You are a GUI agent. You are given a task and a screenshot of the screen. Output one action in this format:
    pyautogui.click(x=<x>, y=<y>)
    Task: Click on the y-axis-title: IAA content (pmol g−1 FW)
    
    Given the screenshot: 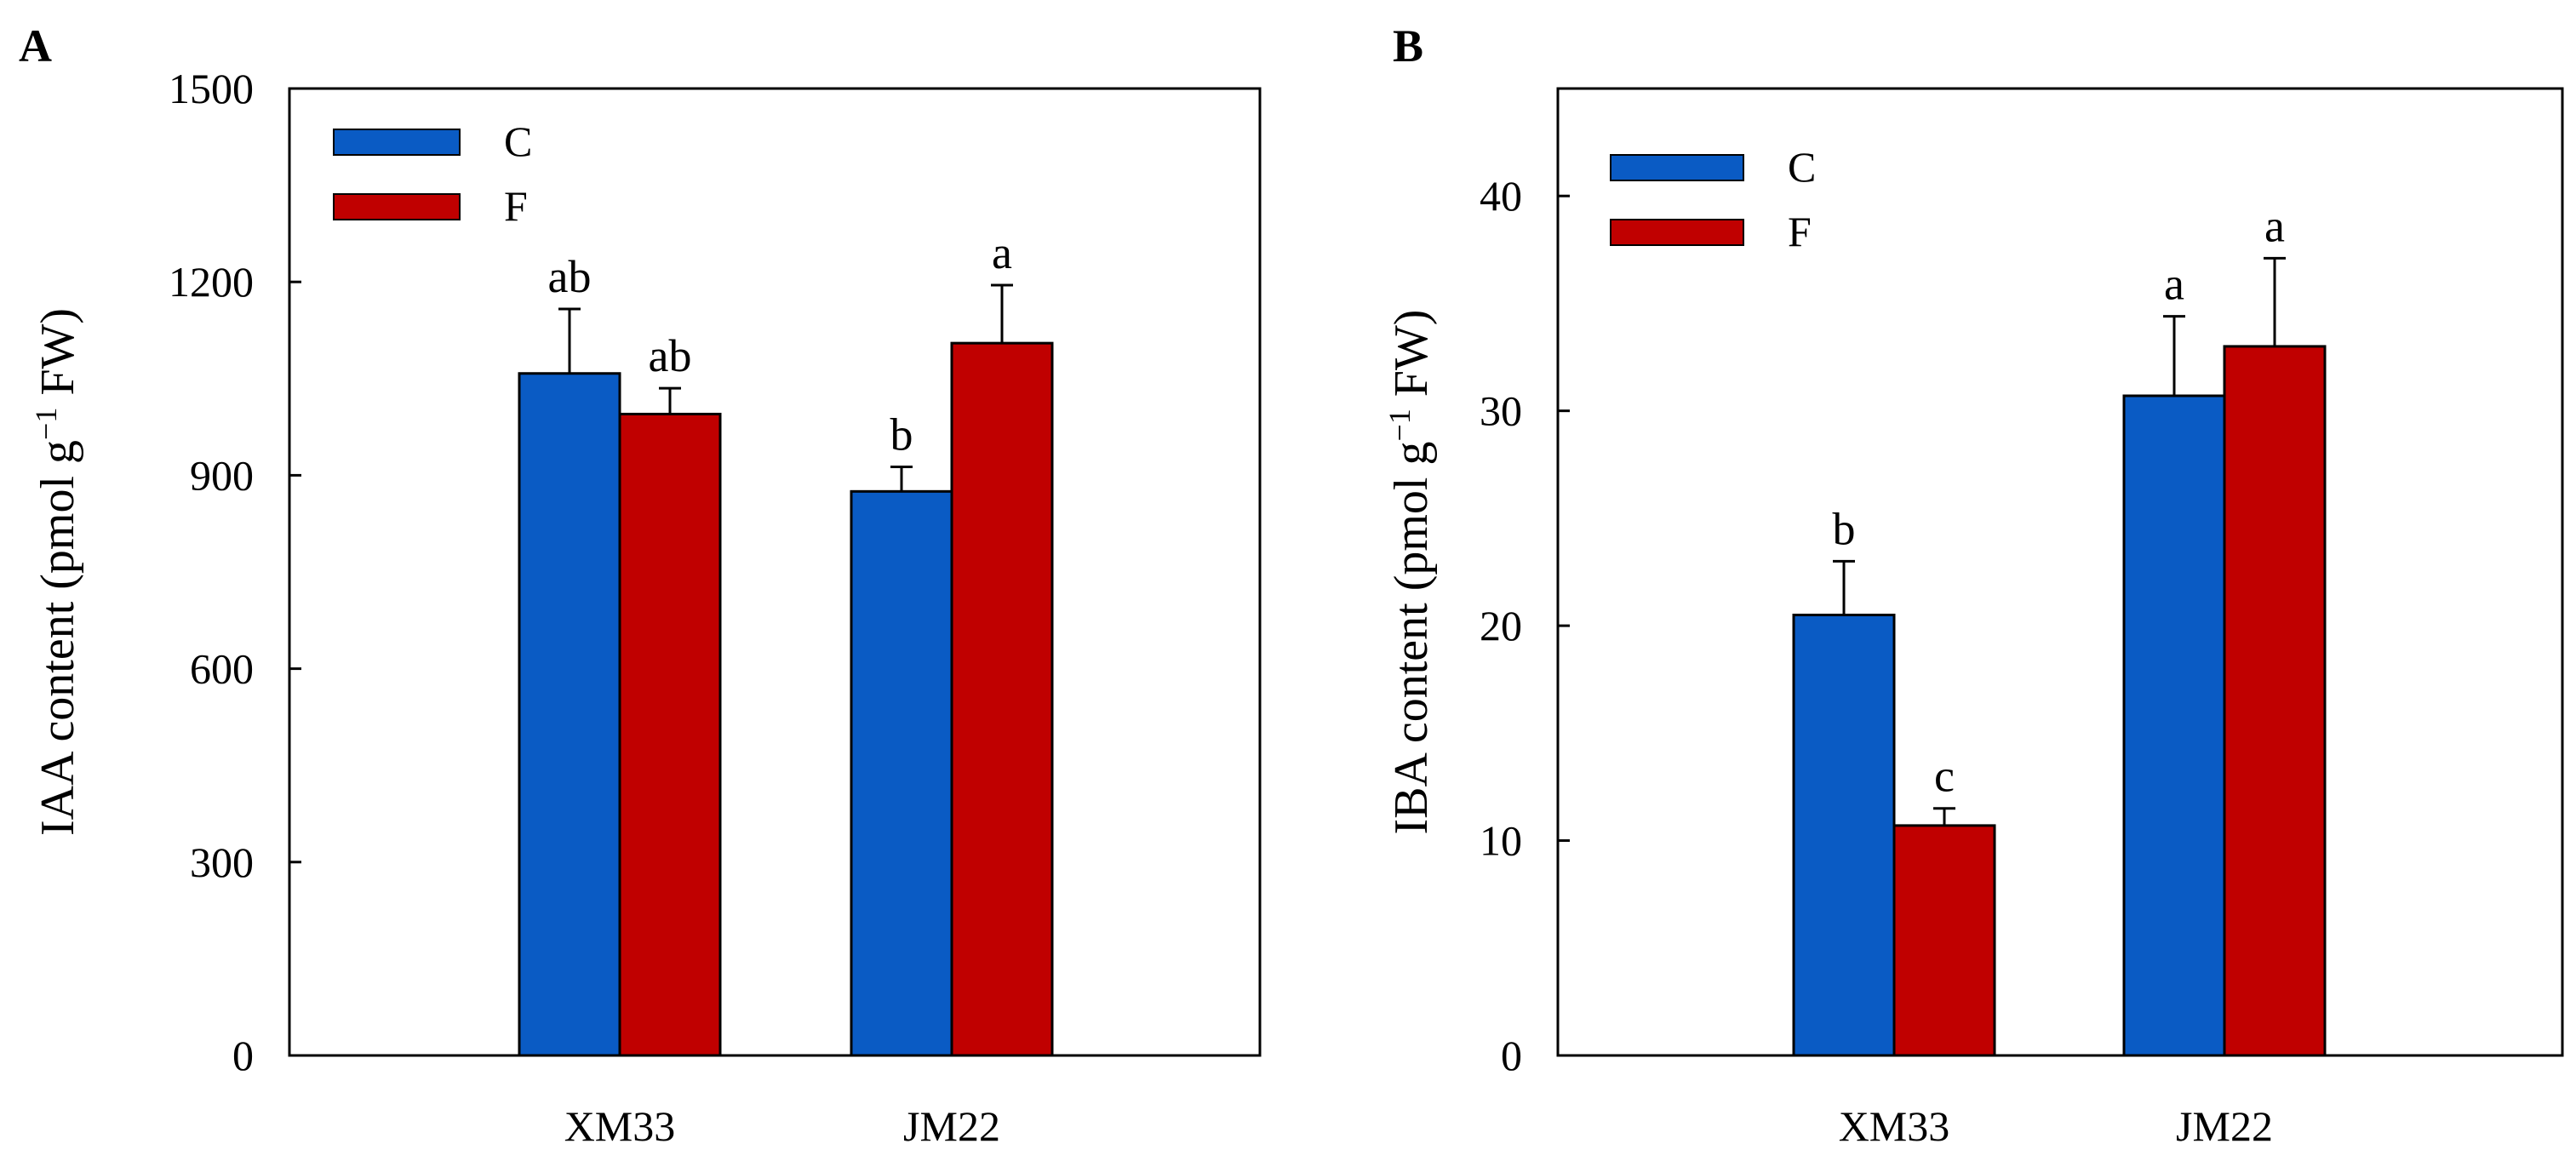 What is the action you would take?
    pyautogui.click(x=56, y=572)
    